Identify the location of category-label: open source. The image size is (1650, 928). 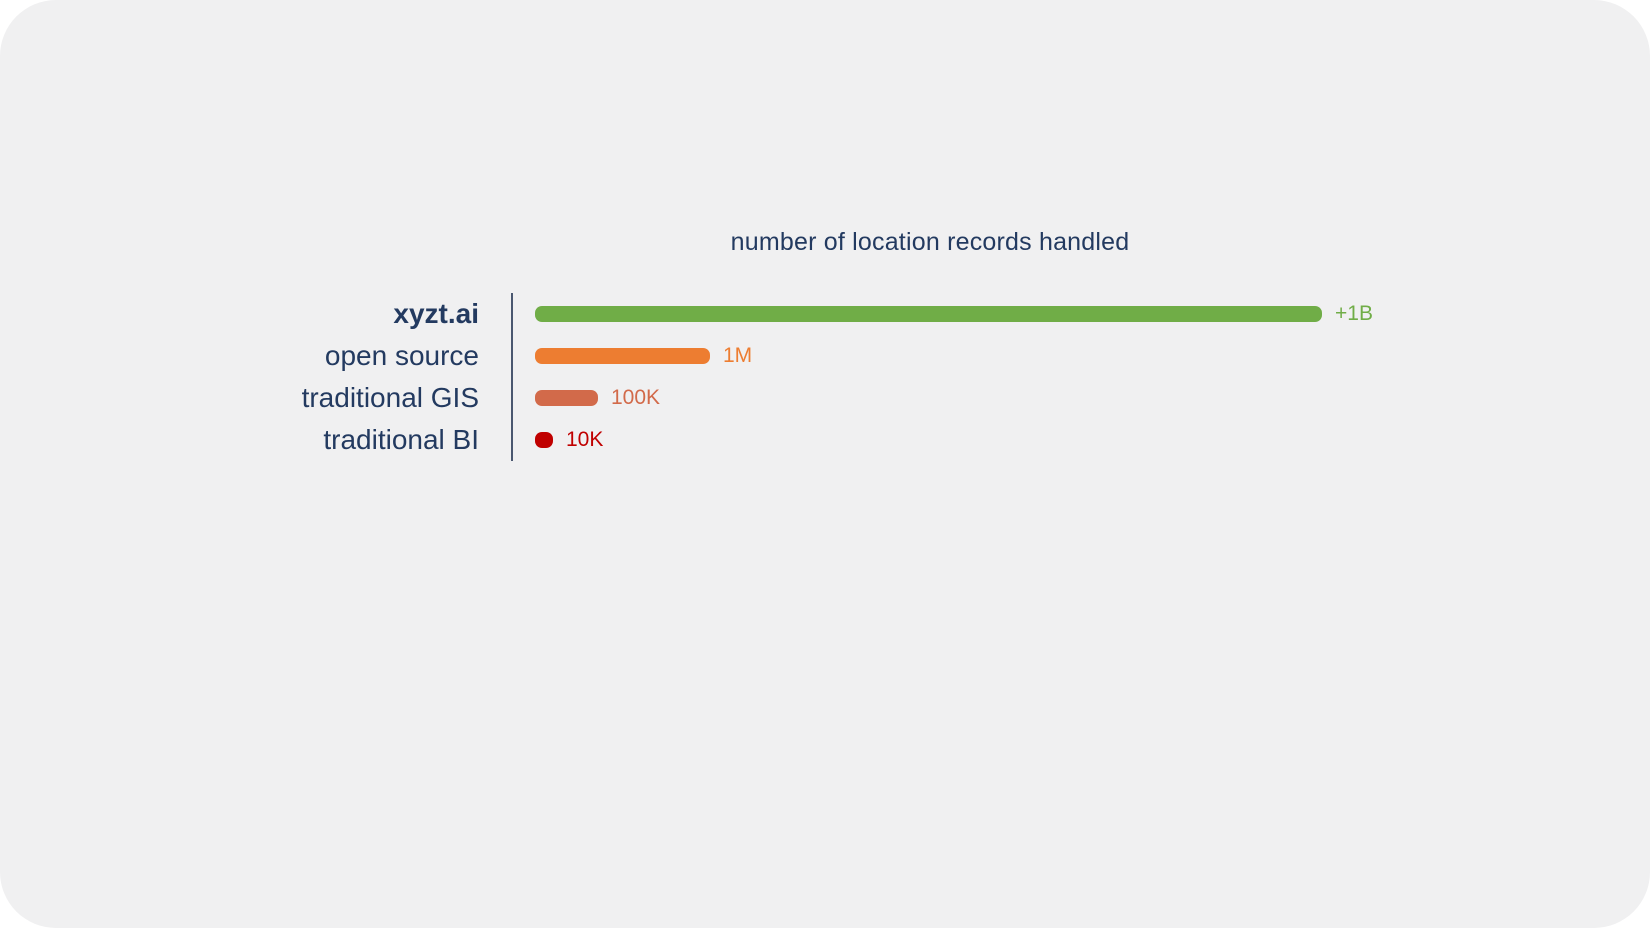
(401, 355).